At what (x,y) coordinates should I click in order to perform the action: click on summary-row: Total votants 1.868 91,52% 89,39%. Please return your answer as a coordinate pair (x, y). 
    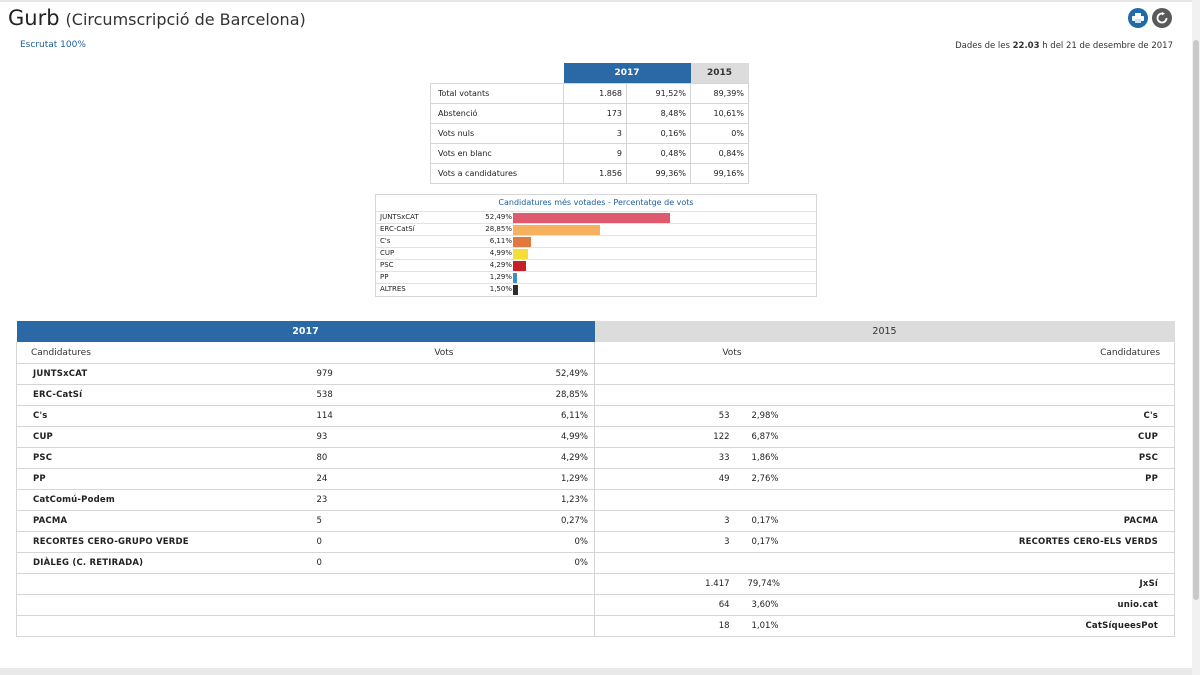
    Looking at the image, I should click on (589, 93).